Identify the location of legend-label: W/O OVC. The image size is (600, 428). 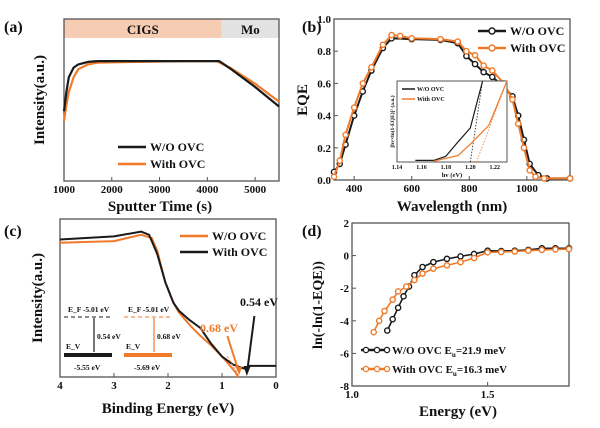
(537, 31).